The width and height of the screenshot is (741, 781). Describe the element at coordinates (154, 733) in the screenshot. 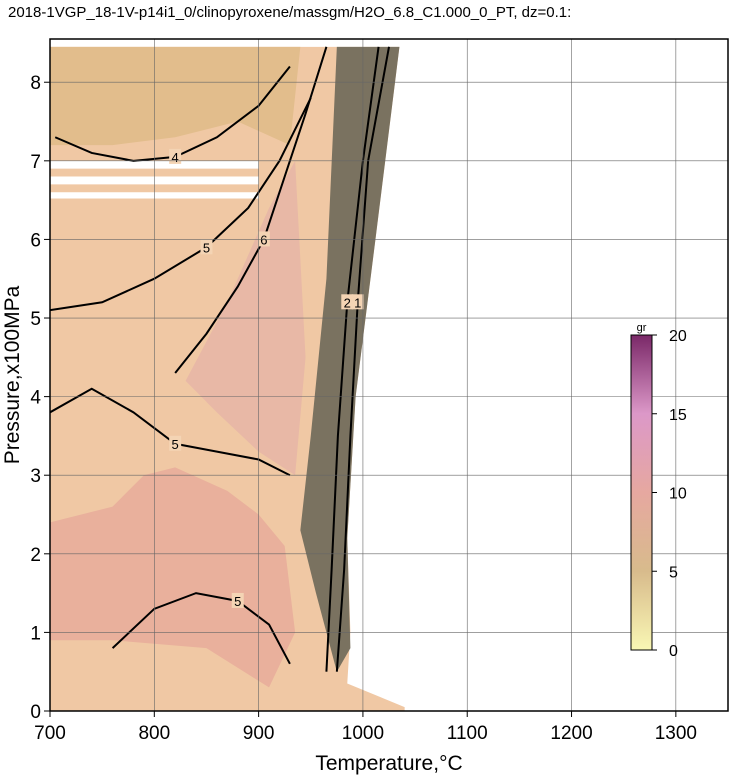

I see `x-tick-label: 800` at that location.